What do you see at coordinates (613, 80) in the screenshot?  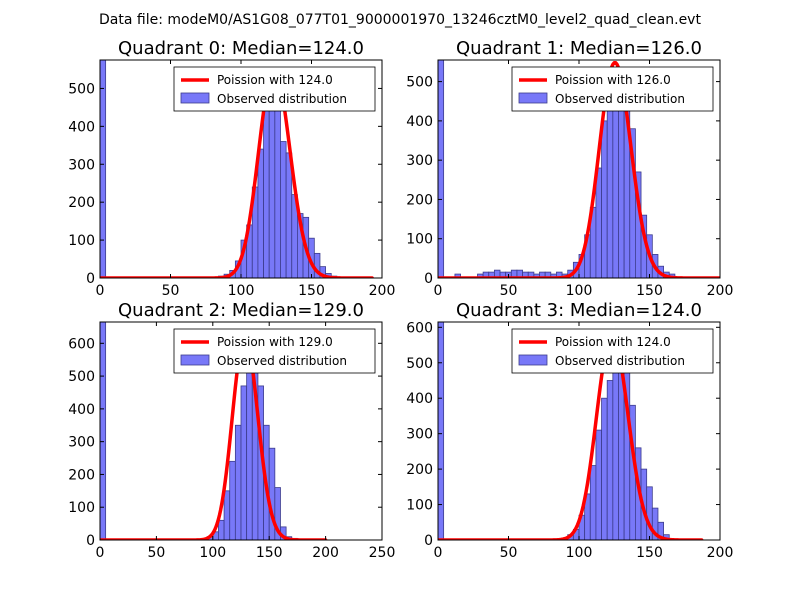 I see `legend-curve-label: Poission with 126.0` at bounding box center [613, 80].